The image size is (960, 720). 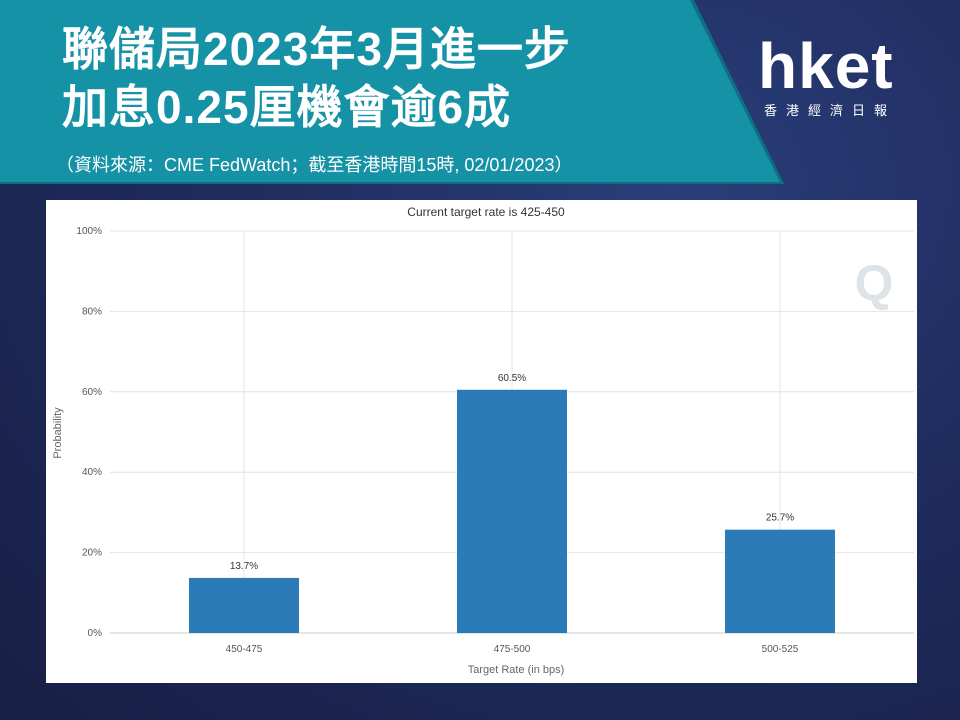 What do you see at coordinates (316, 78) in the screenshot?
I see `headline: 聯儲局2023年3月進一步 加息0.25厘機會逾6成` at bounding box center [316, 78].